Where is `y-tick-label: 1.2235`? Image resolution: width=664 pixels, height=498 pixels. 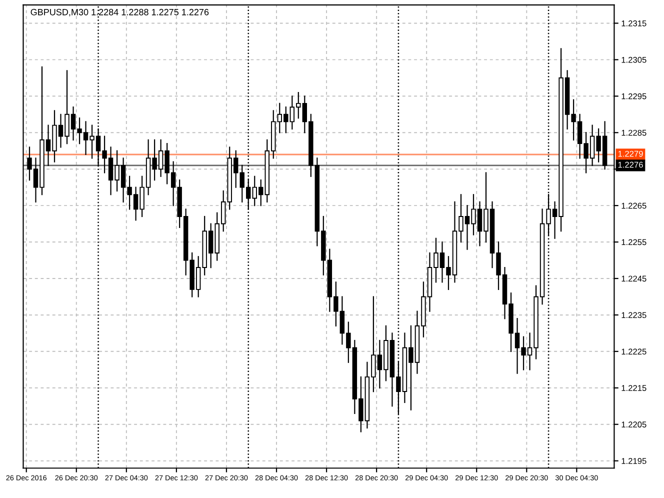
y-tick-label: 1.2235 is located at coordinates (634, 315).